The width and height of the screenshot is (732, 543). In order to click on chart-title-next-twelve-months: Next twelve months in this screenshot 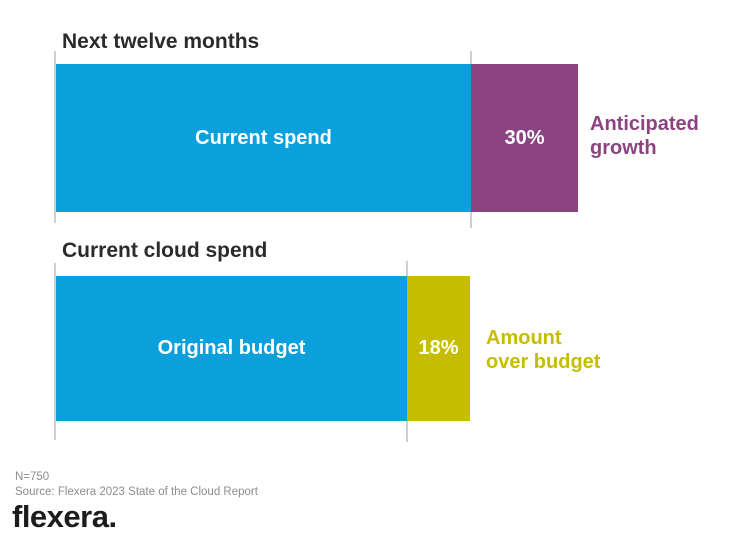, I will do `click(161, 41)`.